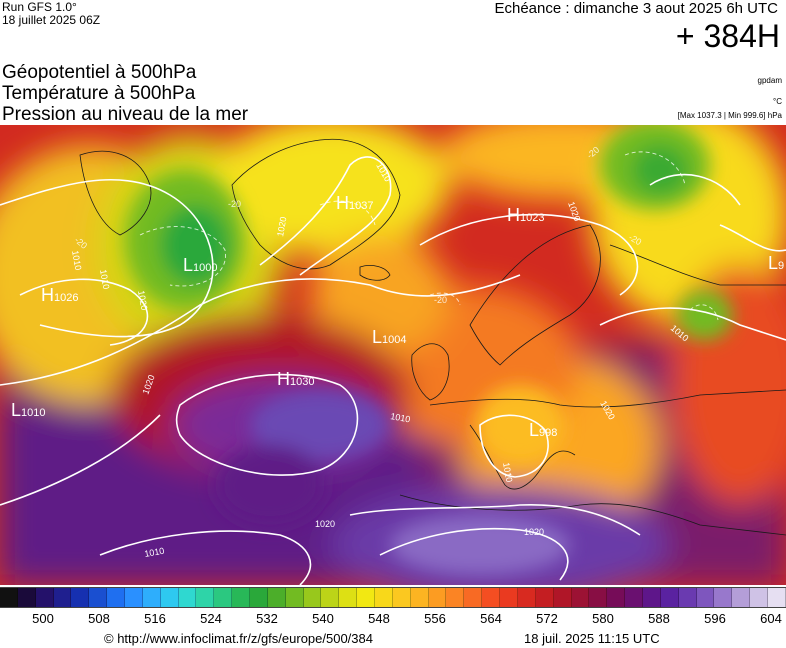 Image resolution: width=786 pixels, height=648 pixels. What do you see at coordinates (727, 36) in the screenshot?
I see `forecast-hour-label: + 384H` at bounding box center [727, 36].